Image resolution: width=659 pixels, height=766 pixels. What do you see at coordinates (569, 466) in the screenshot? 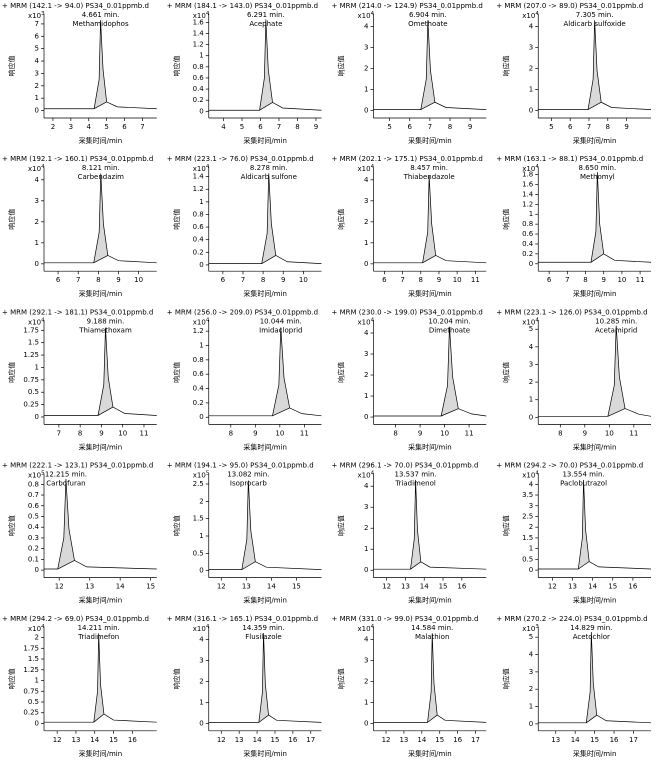
I see `chart-title: + MRM (294.2 -> 70.0) PS34_0.01ppmb.d` at bounding box center [569, 466].